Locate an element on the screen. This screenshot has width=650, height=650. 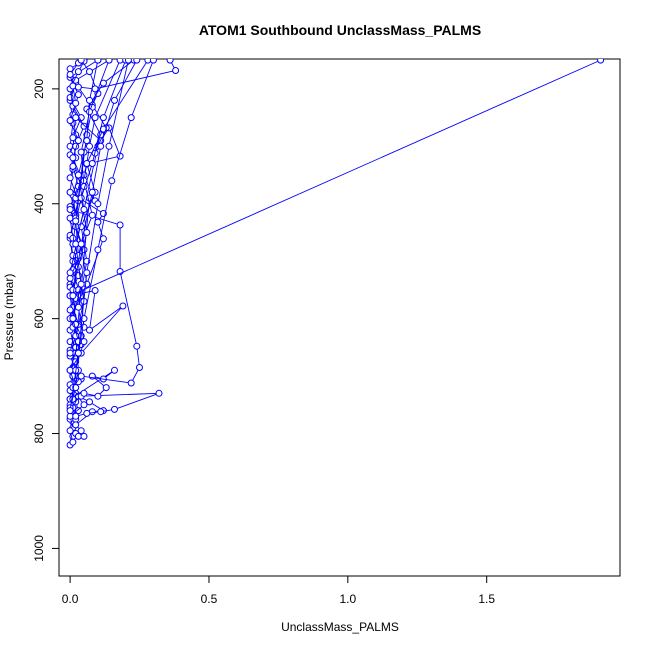
x-tick-label: 0.0 is located at coordinates (70, 599).